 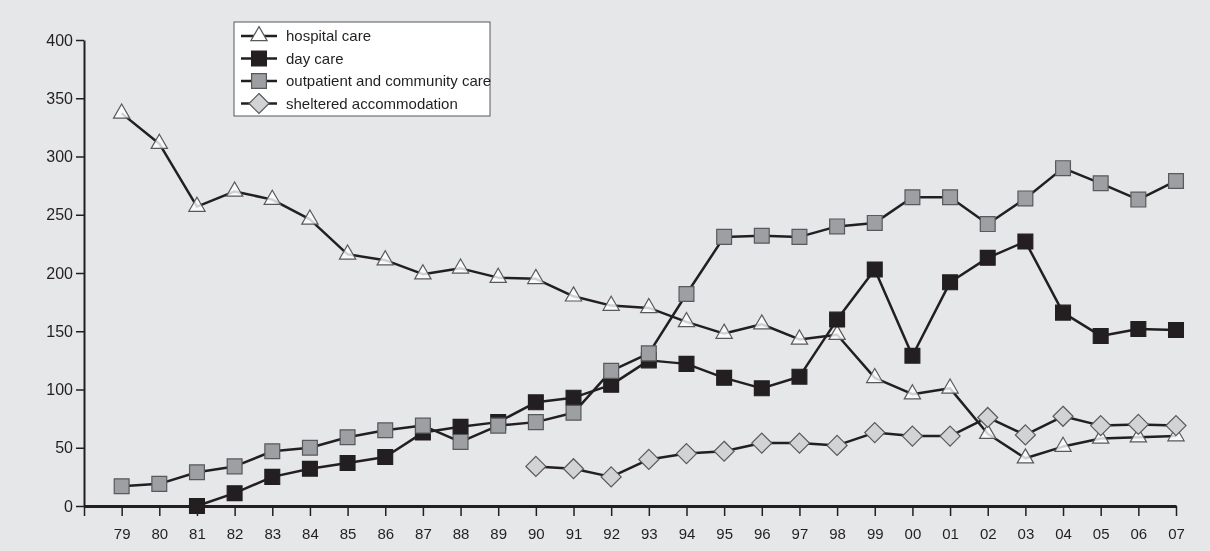 What do you see at coordinates (315, 58) in the screenshot?
I see `legend-label: day care` at bounding box center [315, 58].